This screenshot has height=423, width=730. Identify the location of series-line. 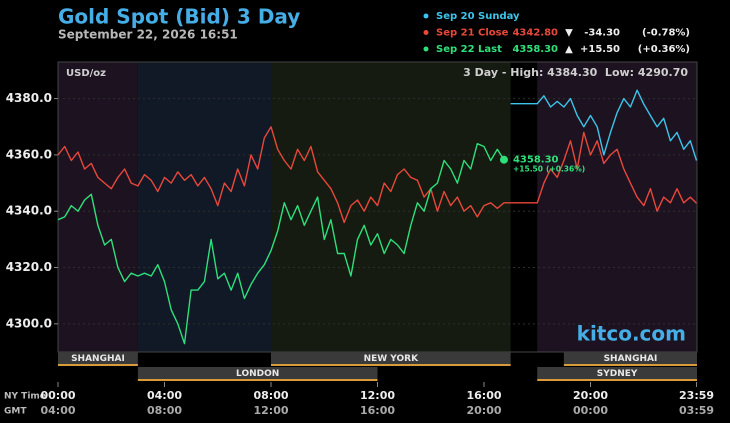
(604, 125).